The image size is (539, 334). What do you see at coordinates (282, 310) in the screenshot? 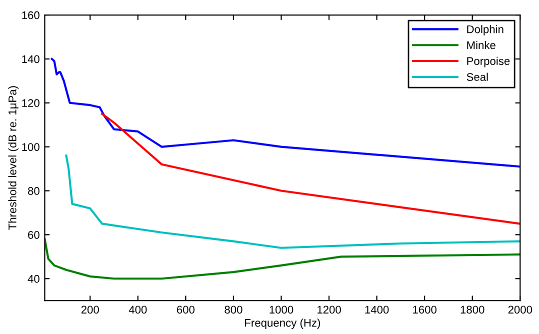
I see `x-tick-label: 1000` at bounding box center [282, 310].